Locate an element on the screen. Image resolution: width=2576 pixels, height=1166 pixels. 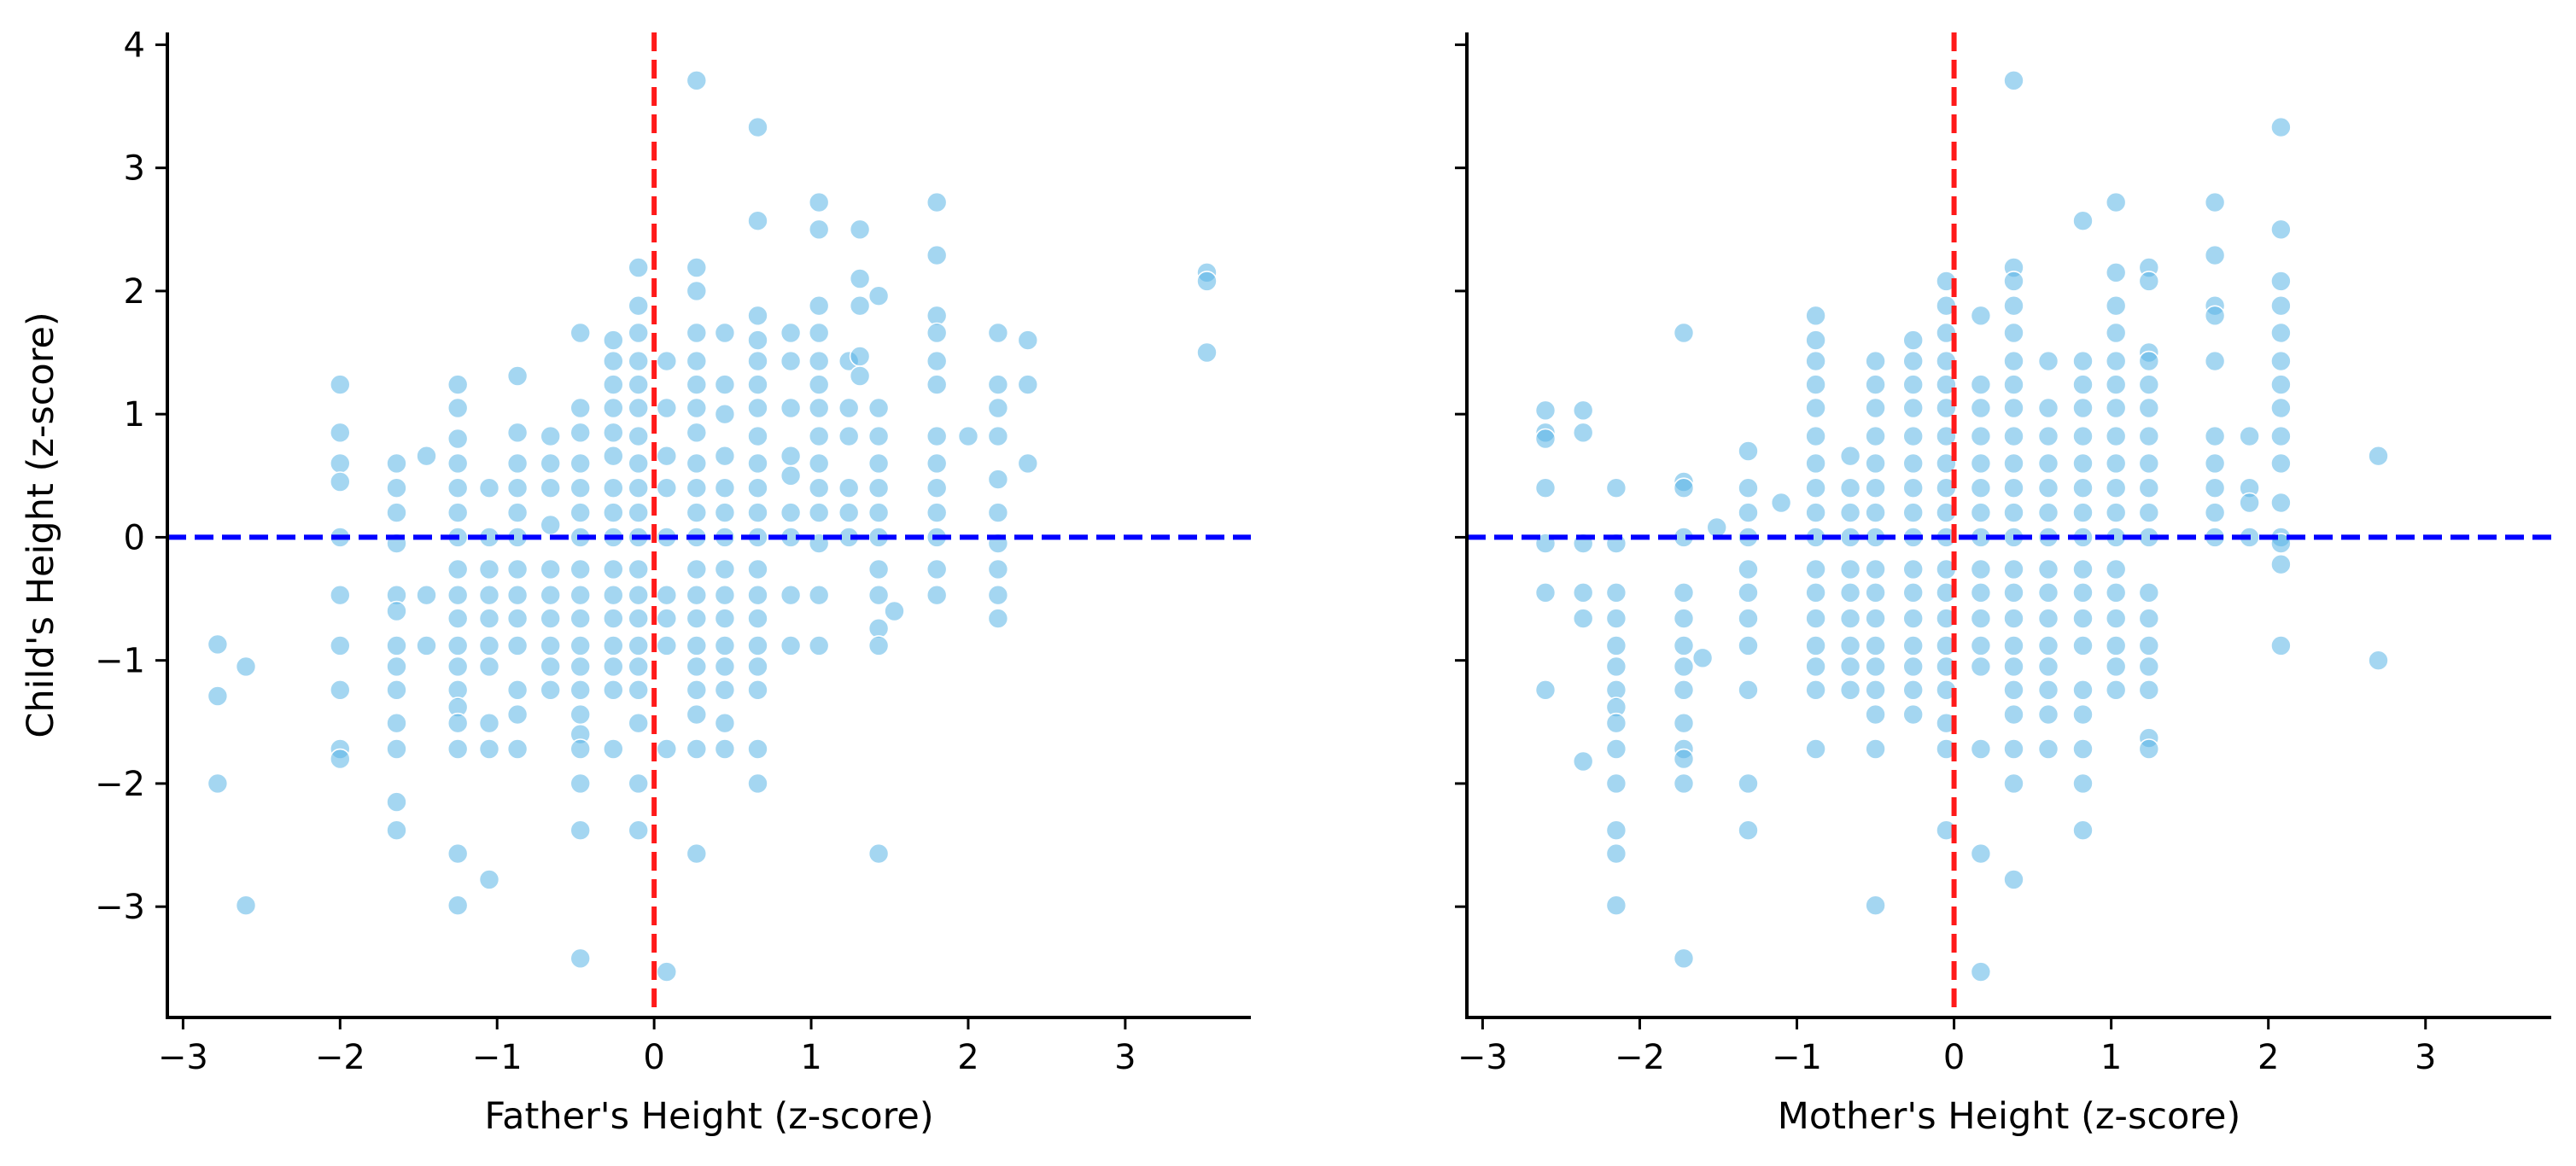
y-tick-label: 0 is located at coordinates (134, 537).